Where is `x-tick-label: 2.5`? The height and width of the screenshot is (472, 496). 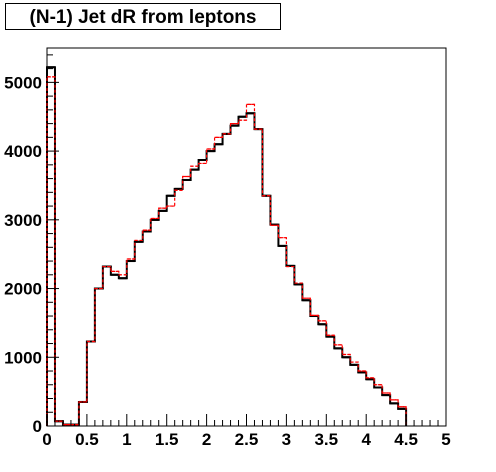
x-tick-label: 2.5 is located at coordinates (247, 439).